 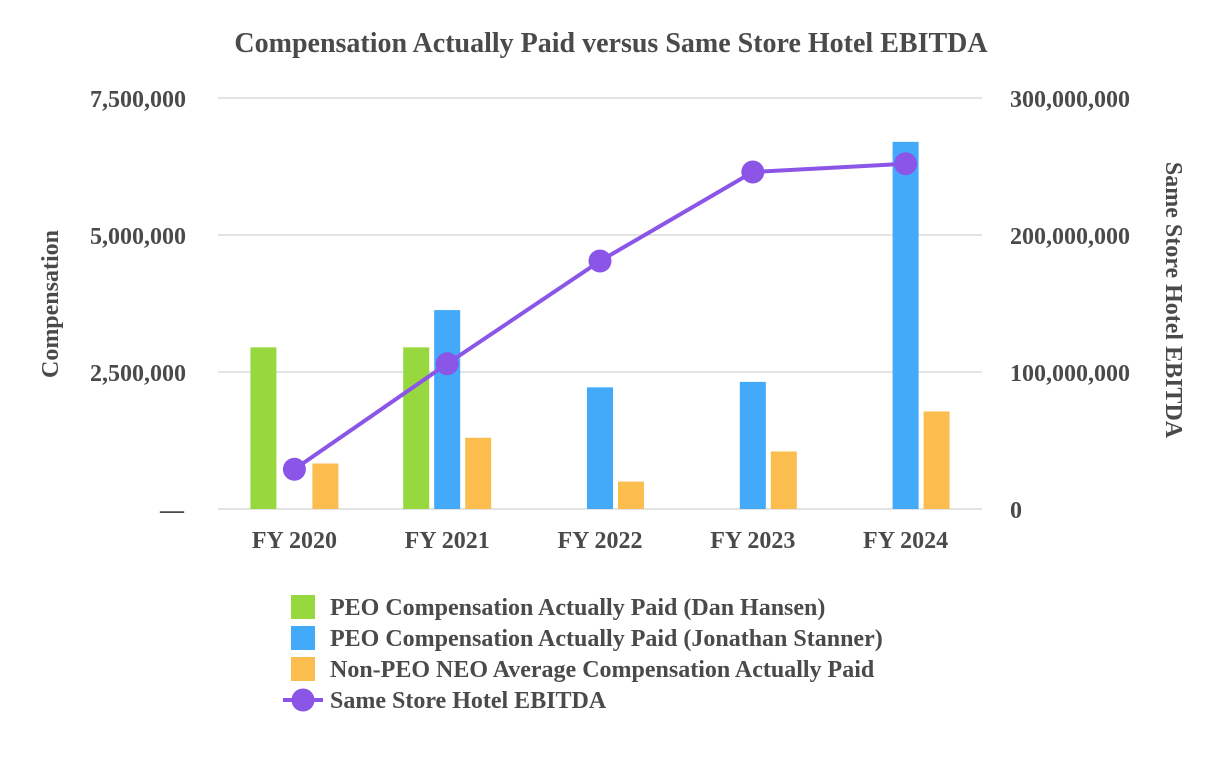 What do you see at coordinates (1070, 100) in the screenshot?
I see `right-tick-label: 300,000,000` at bounding box center [1070, 100].